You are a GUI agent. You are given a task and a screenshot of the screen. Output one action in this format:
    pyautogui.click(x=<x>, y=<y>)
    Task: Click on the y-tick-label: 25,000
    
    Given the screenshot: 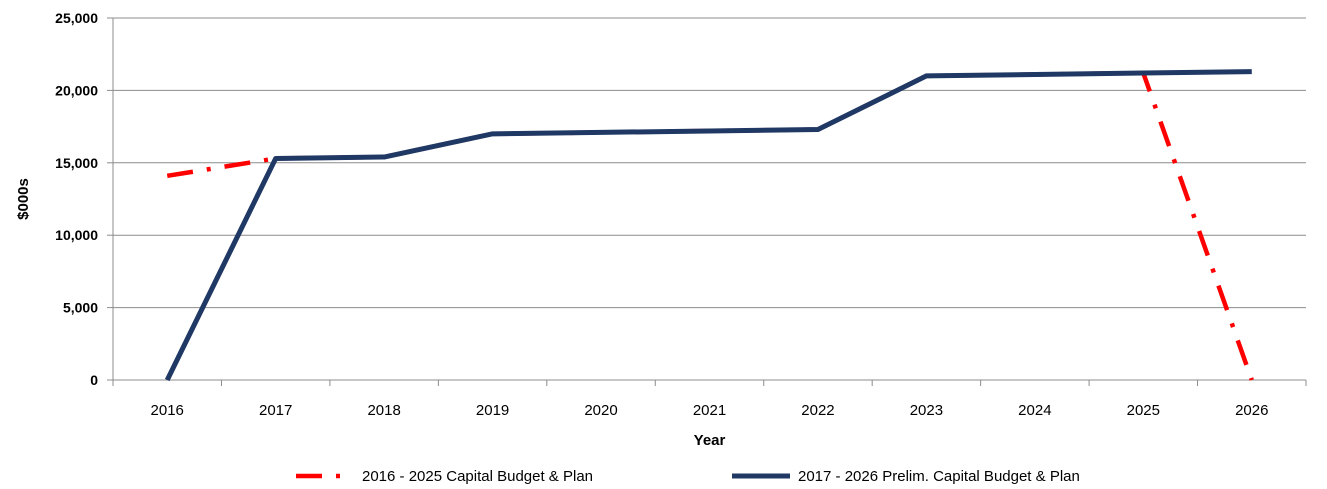 What is the action you would take?
    pyautogui.click(x=76, y=18)
    